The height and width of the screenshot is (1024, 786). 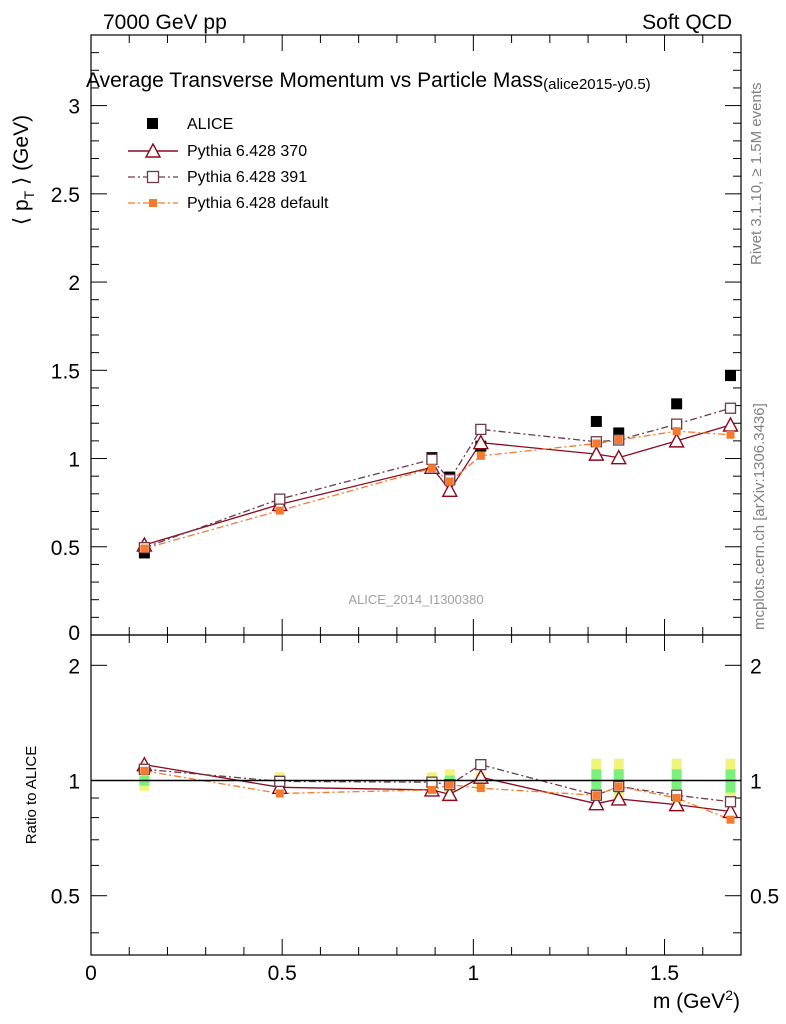 I want to click on main-y-tick-label: 2, so click(x=74, y=283).